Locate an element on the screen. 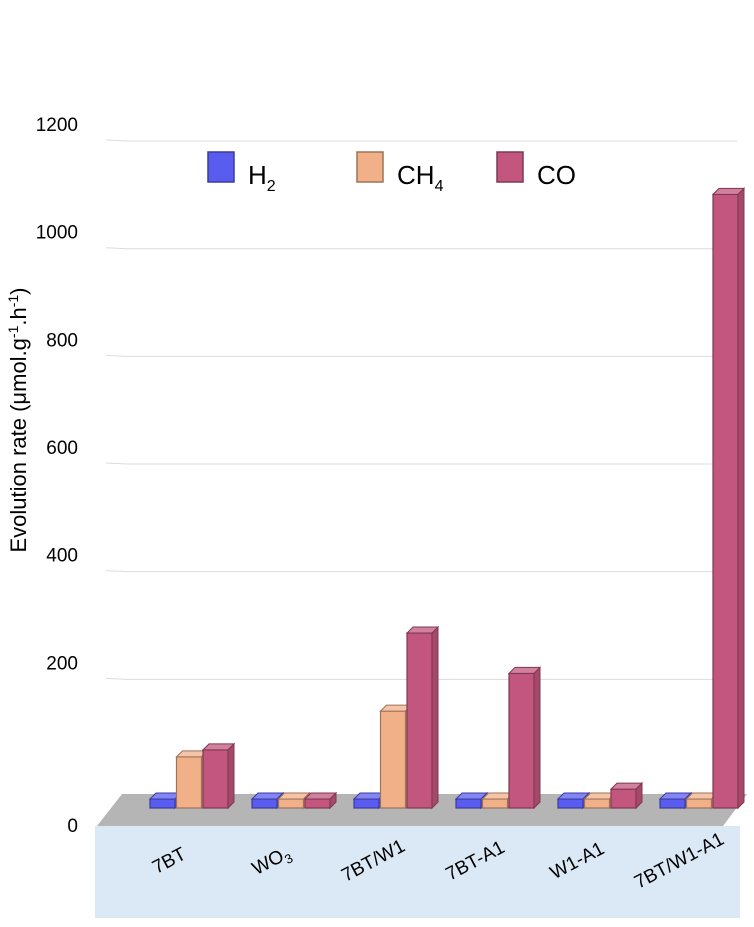 The height and width of the screenshot is (927, 754). legend: H2 CH4 CO is located at coordinates (391, 173).